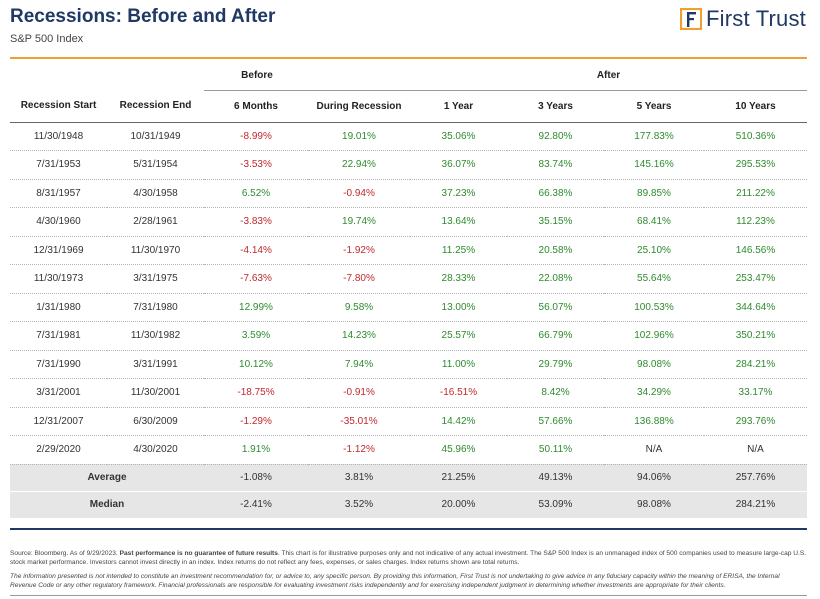 The height and width of the screenshot is (599, 820). Describe the element at coordinates (359, 393) in the screenshot. I see `return-cell: -0.91%` at that location.